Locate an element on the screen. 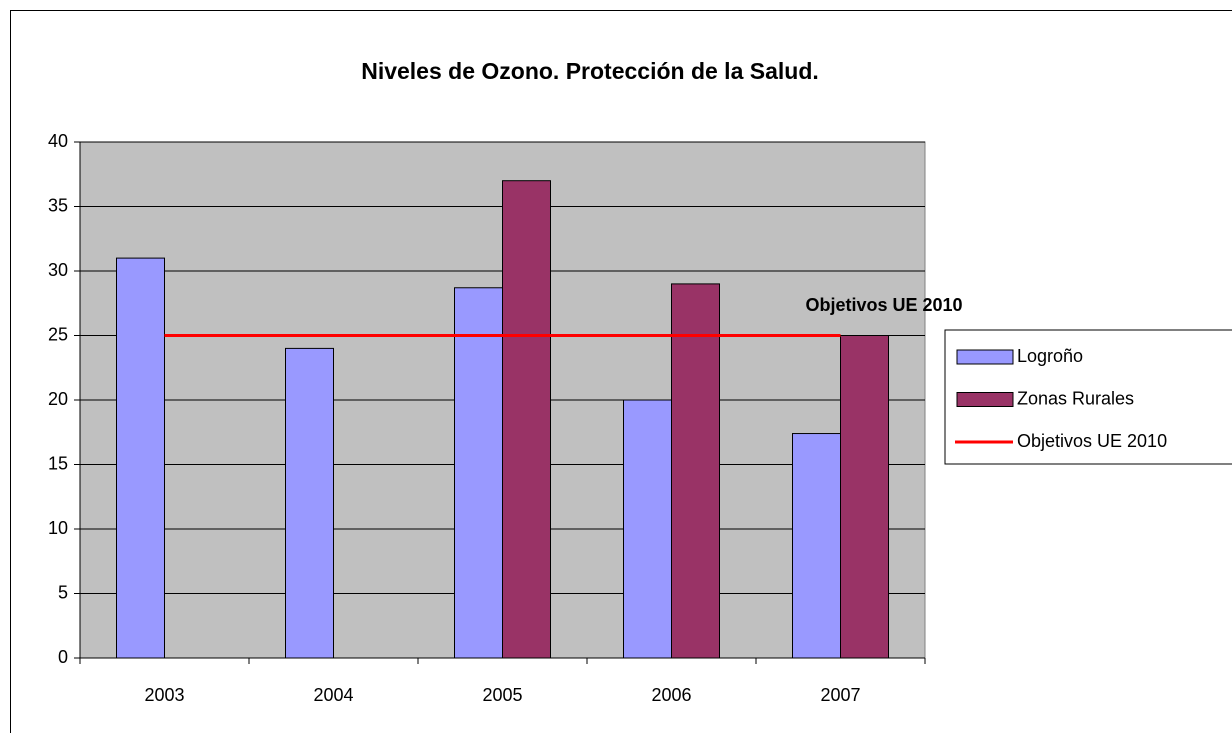 The width and height of the screenshot is (1232, 733). y-tick-label: 30 is located at coordinates (58, 270).